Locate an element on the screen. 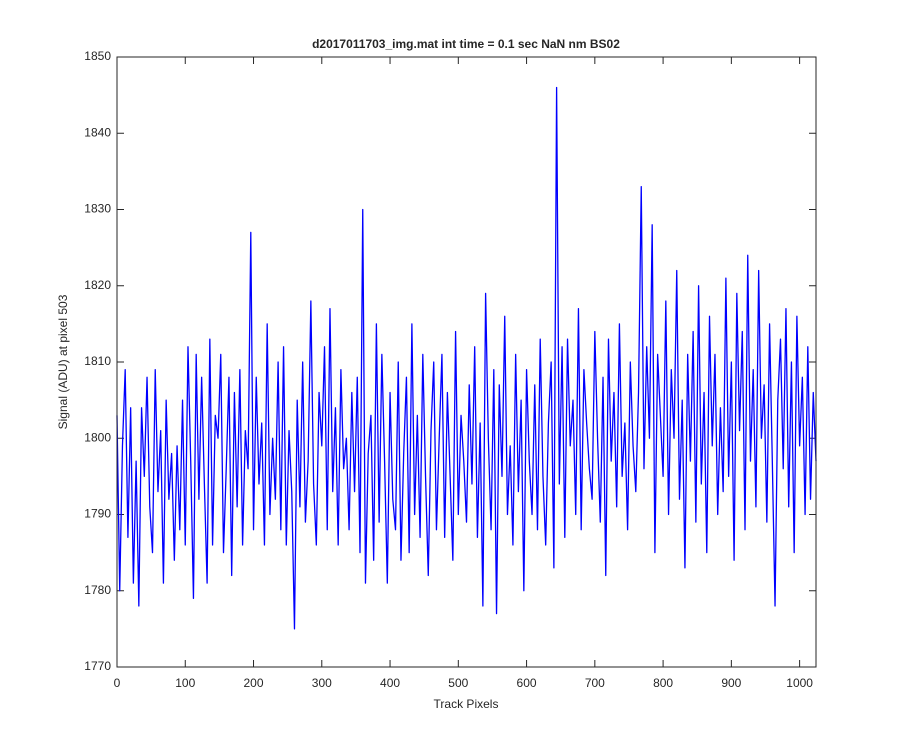  y-tick-label: 1830 is located at coordinates (97, 209).